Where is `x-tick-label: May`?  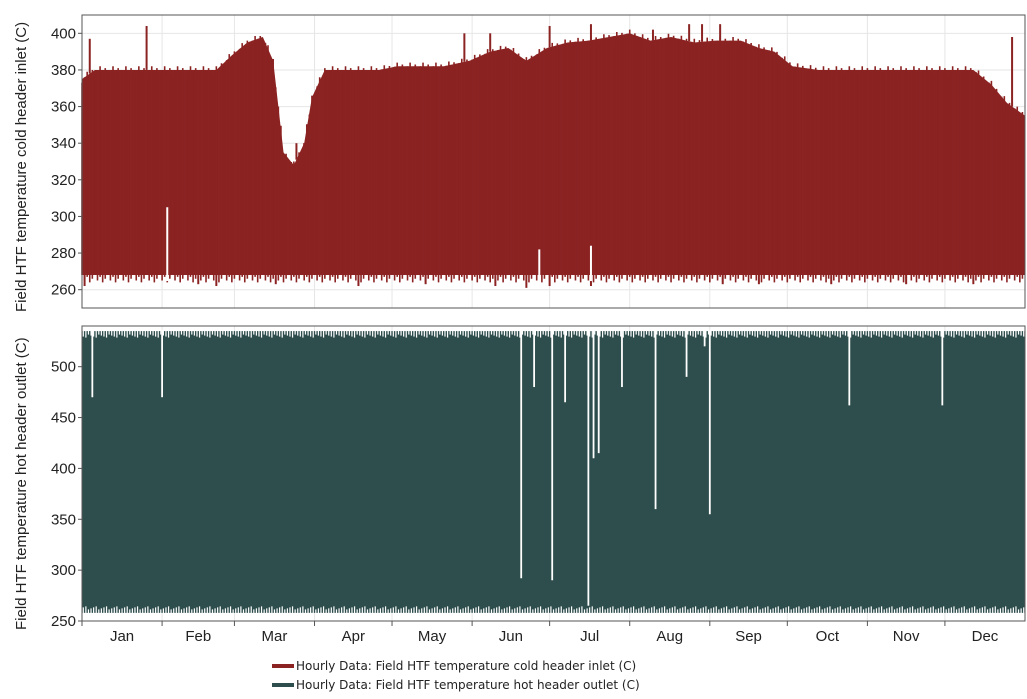
x-tick-label: May is located at coordinates (432, 636).